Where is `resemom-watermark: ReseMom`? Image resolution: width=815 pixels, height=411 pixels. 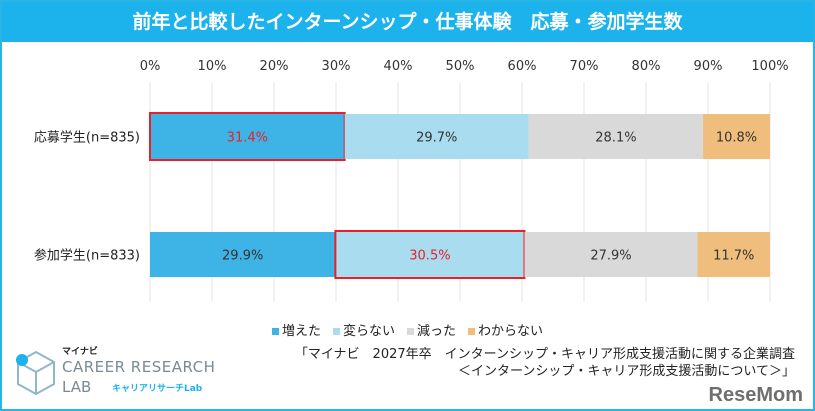 resemom-watermark: ReseMom is located at coordinates (755, 395).